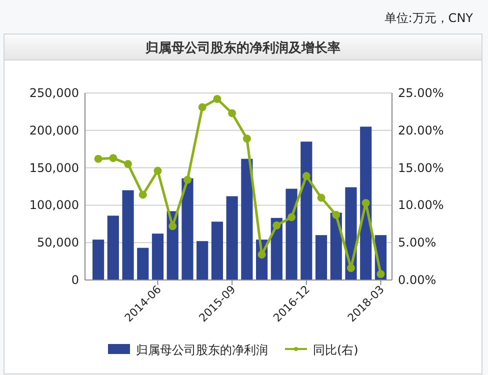  I want to click on legend-label: 同比(右), so click(335, 350).